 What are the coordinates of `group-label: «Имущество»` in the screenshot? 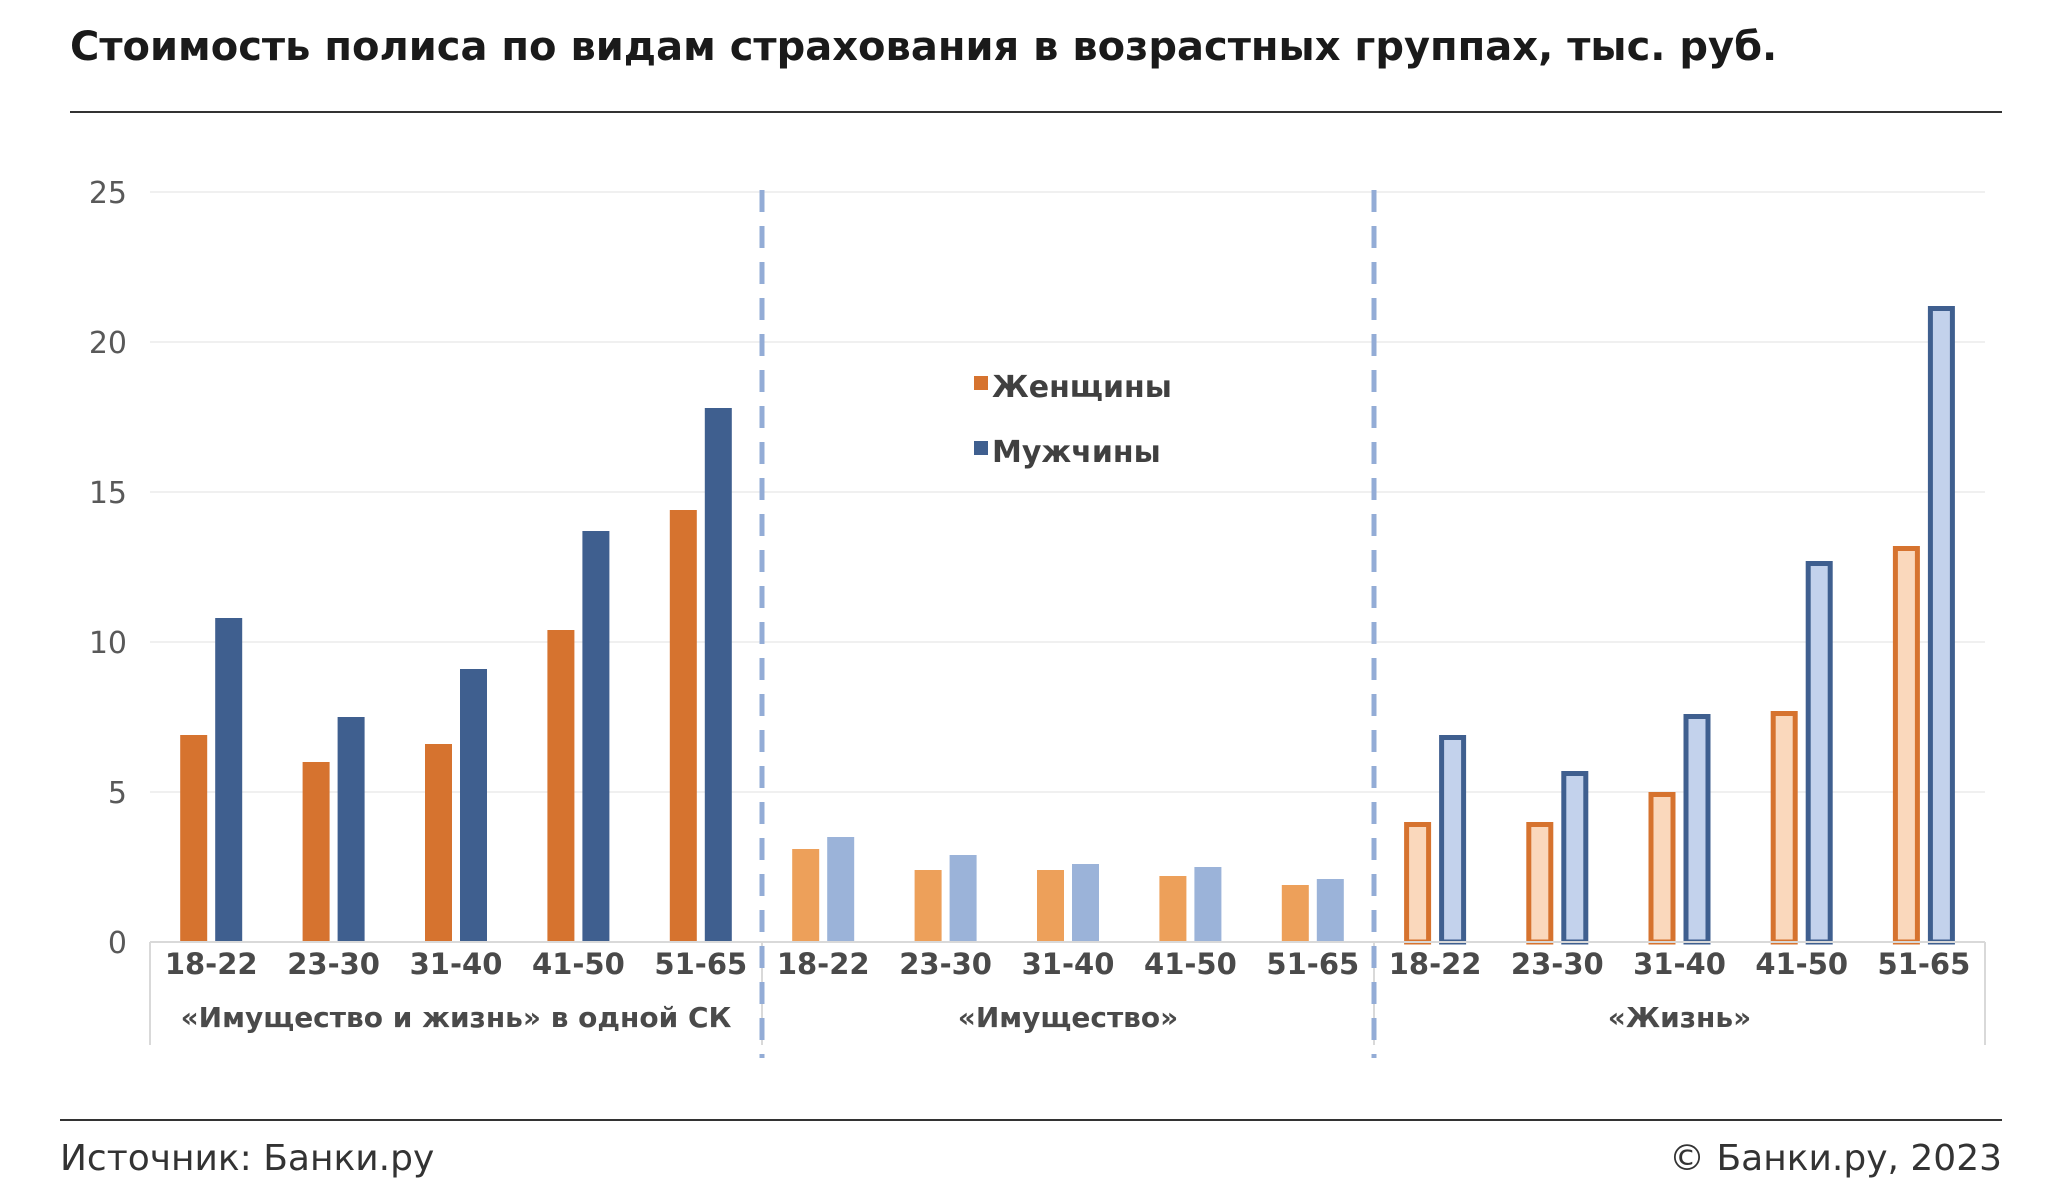 It's located at (1068, 1017).